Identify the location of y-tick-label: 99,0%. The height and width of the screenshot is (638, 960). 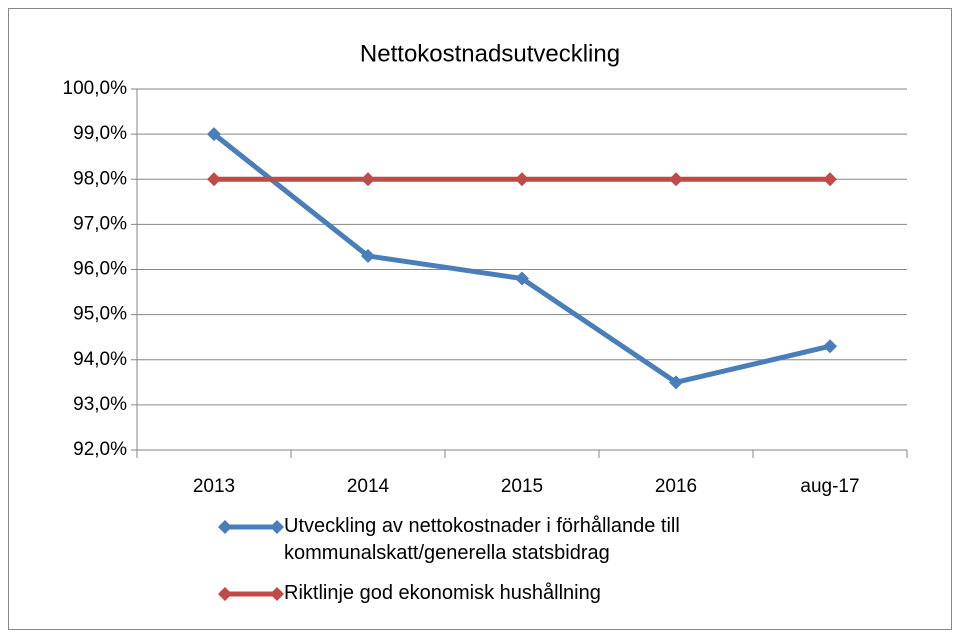
(100, 133).